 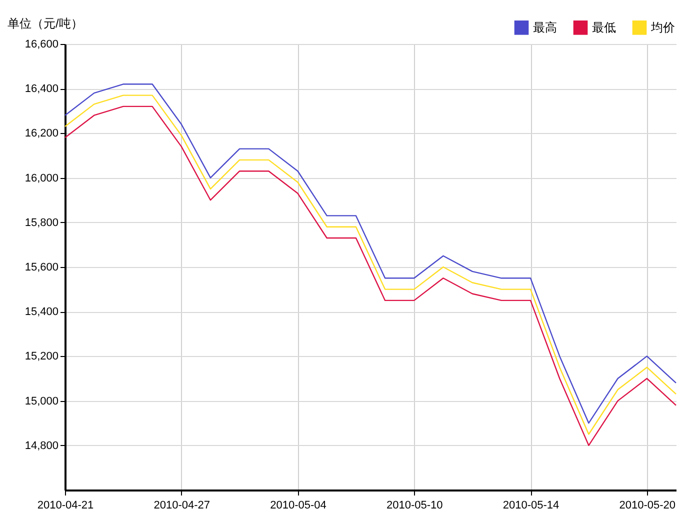 What do you see at coordinates (182, 506) in the screenshot?
I see `x-tick-label: 2010-04-27` at bounding box center [182, 506].